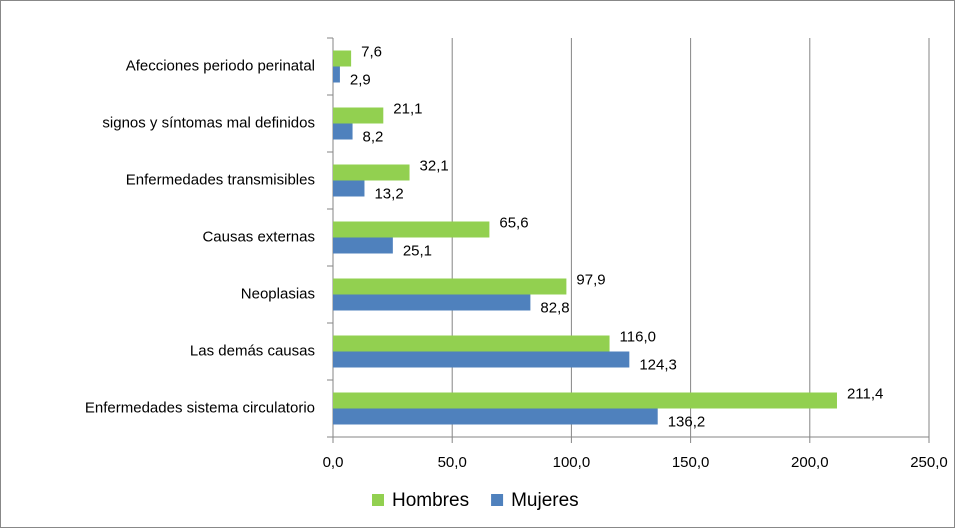 The image size is (956, 529). I want to click on value-label: 7,6, so click(371, 51).